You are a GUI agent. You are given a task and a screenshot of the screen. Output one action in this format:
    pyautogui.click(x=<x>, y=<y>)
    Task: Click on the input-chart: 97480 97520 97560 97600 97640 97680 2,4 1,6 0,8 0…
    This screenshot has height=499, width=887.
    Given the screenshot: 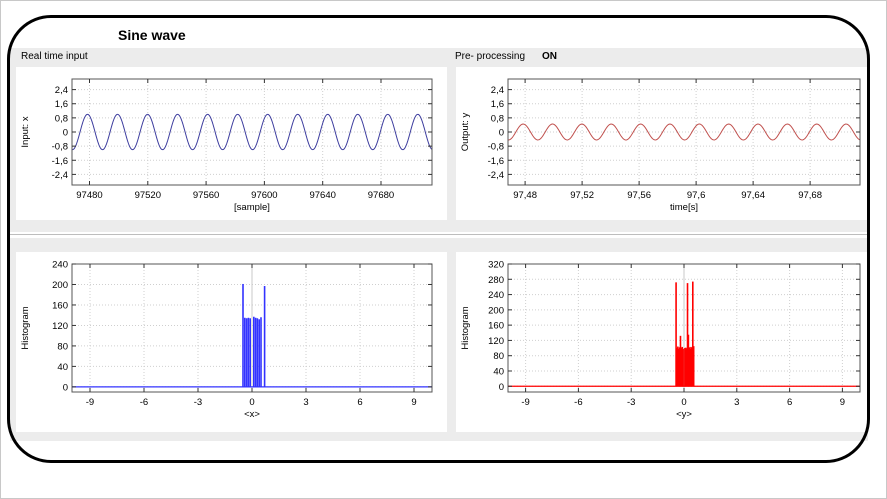 What is the action you would take?
    pyautogui.click(x=226, y=145)
    